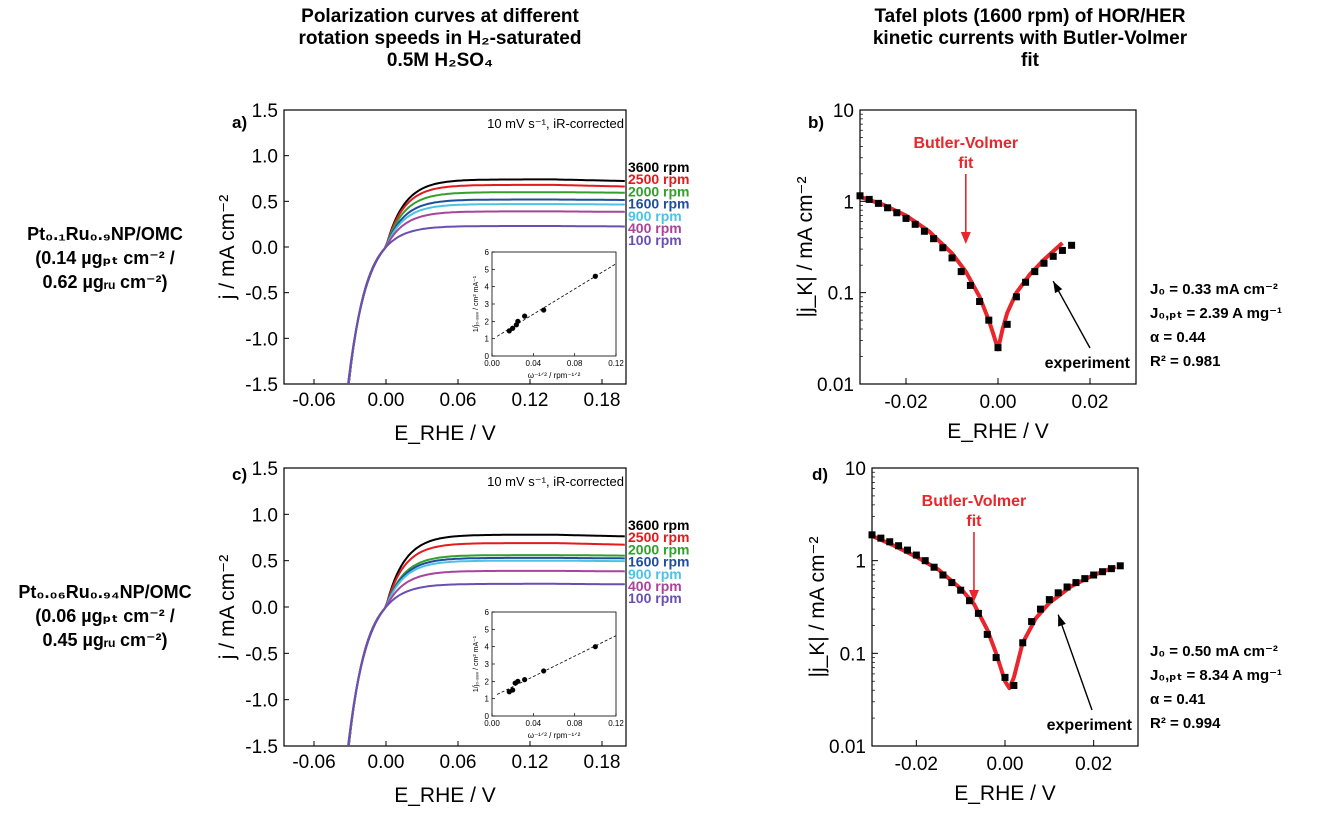  Describe the element at coordinates (1088, 363) in the screenshot. I see `experiment-label: experiment` at that location.